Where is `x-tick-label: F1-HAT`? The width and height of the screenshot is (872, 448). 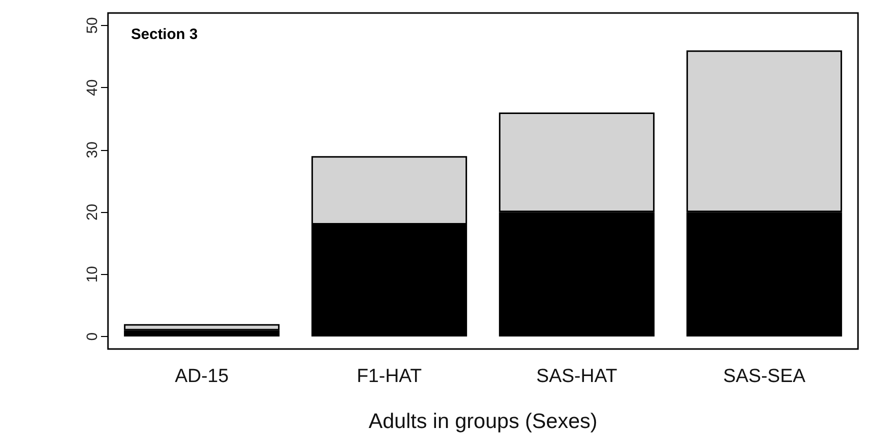 x-tick-label: F1-HAT is located at coordinates (389, 376).